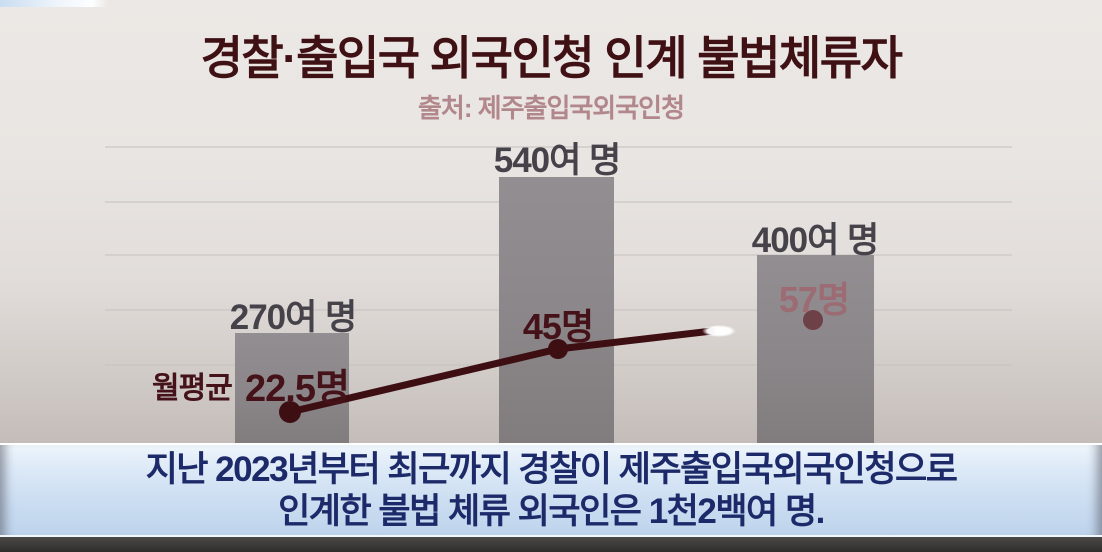  Describe the element at coordinates (557, 160) in the screenshot. I see `bar-label-540: 540여 명` at that location.